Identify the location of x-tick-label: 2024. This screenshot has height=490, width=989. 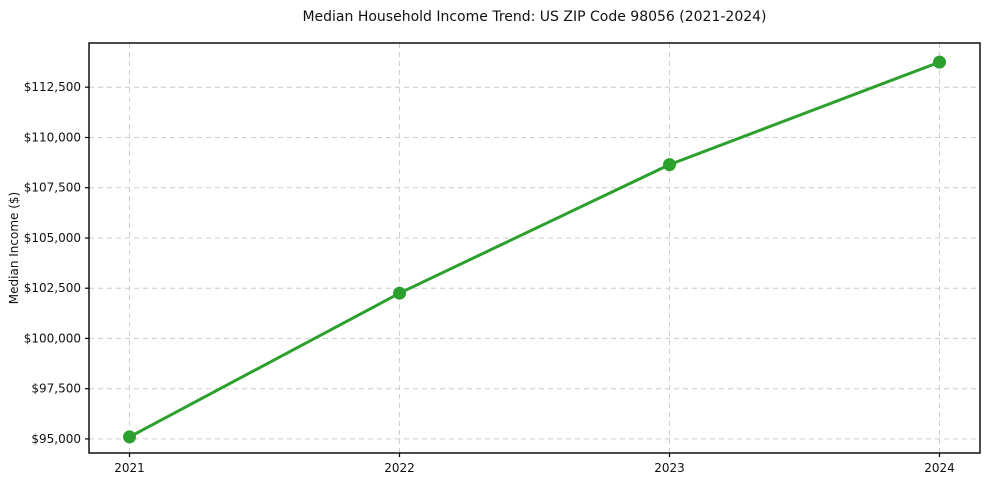
(939, 468).